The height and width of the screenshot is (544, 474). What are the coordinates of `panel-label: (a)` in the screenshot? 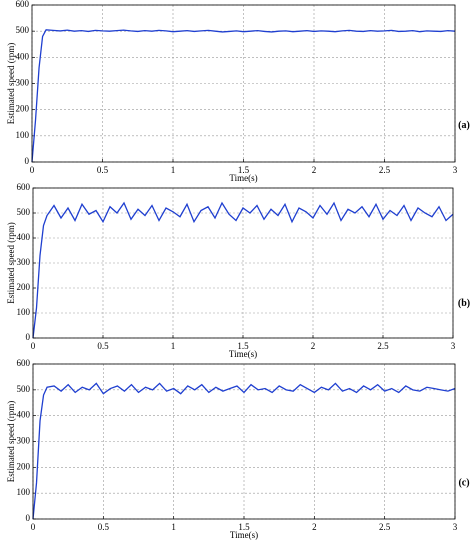 It's located at (464, 125).